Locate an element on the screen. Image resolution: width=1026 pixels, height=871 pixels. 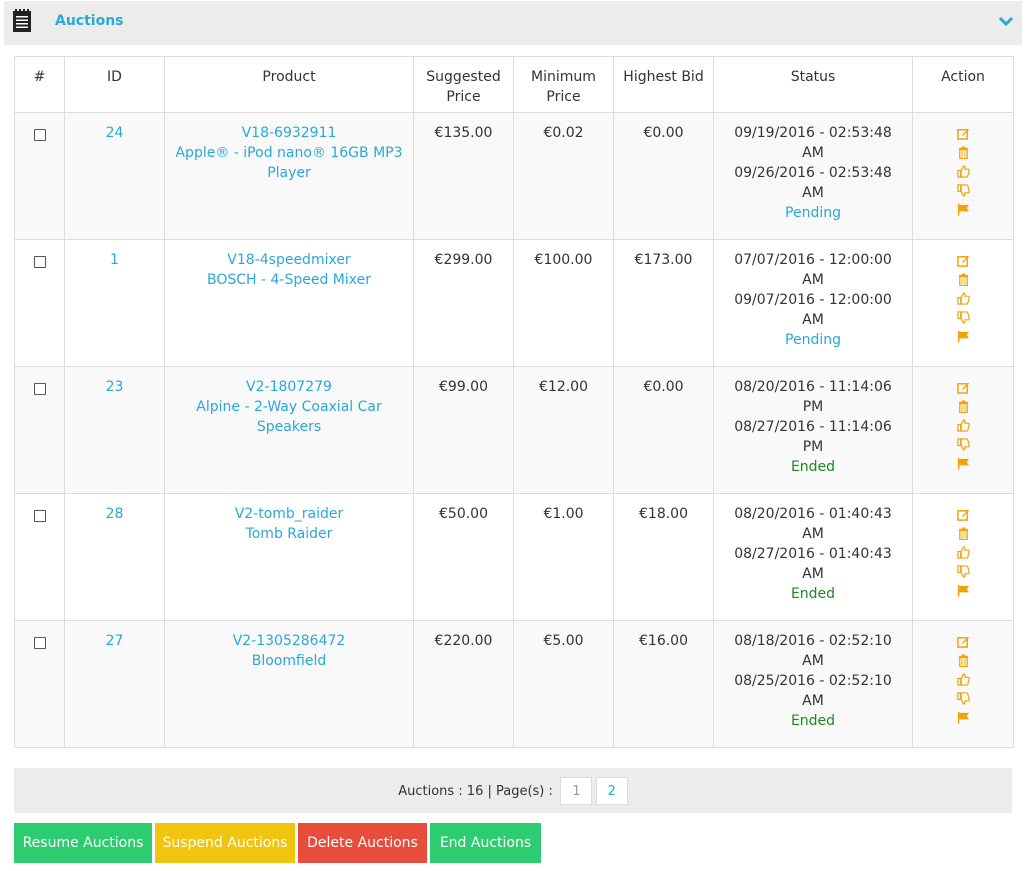
product-cell: V2-tomb_raider Tomb Raider is located at coordinates (289, 557).